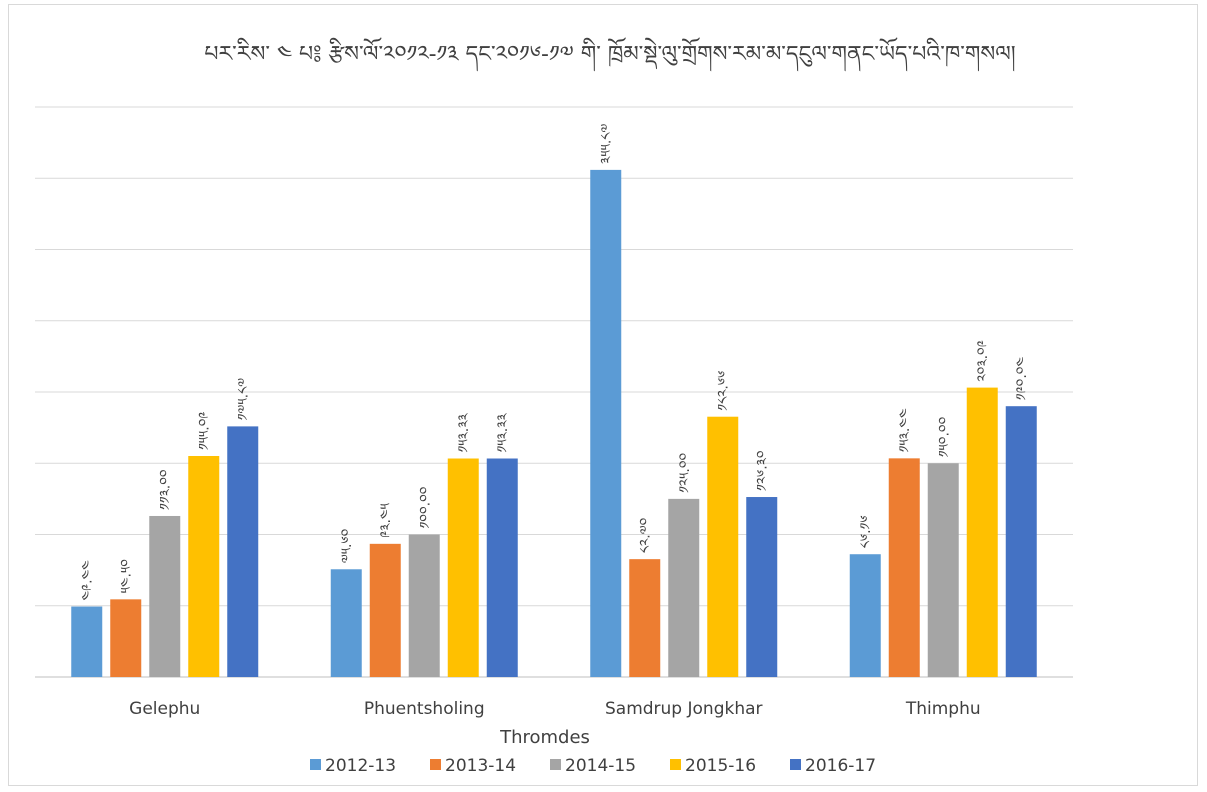 The width and height of the screenshot is (1207, 792). Describe the element at coordinates (943, 709) in the screenshot. I see `x-tick-label: Thimphu` at that location.